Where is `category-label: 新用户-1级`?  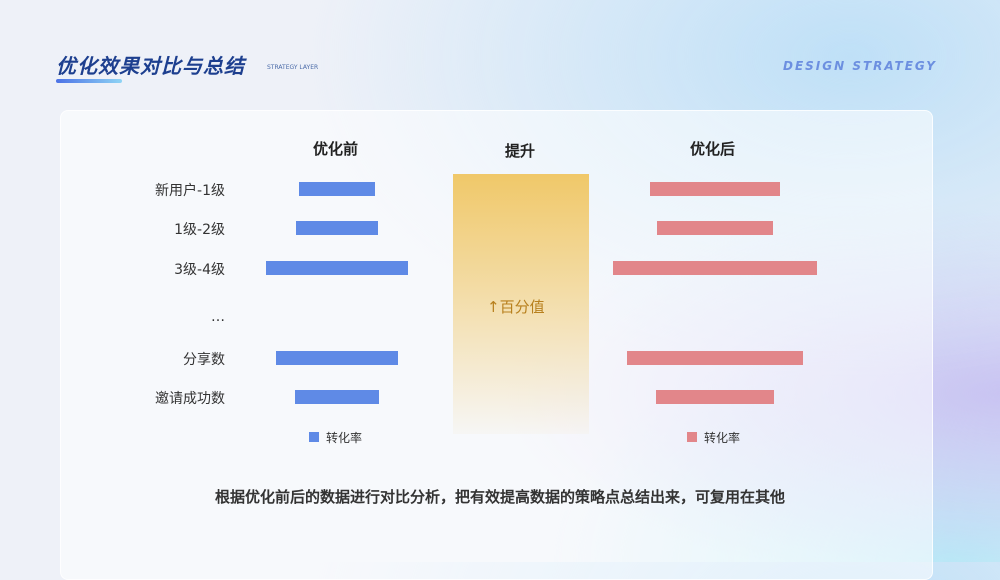
category-label: 新用户-1级 is located at coordinates (190, 191).